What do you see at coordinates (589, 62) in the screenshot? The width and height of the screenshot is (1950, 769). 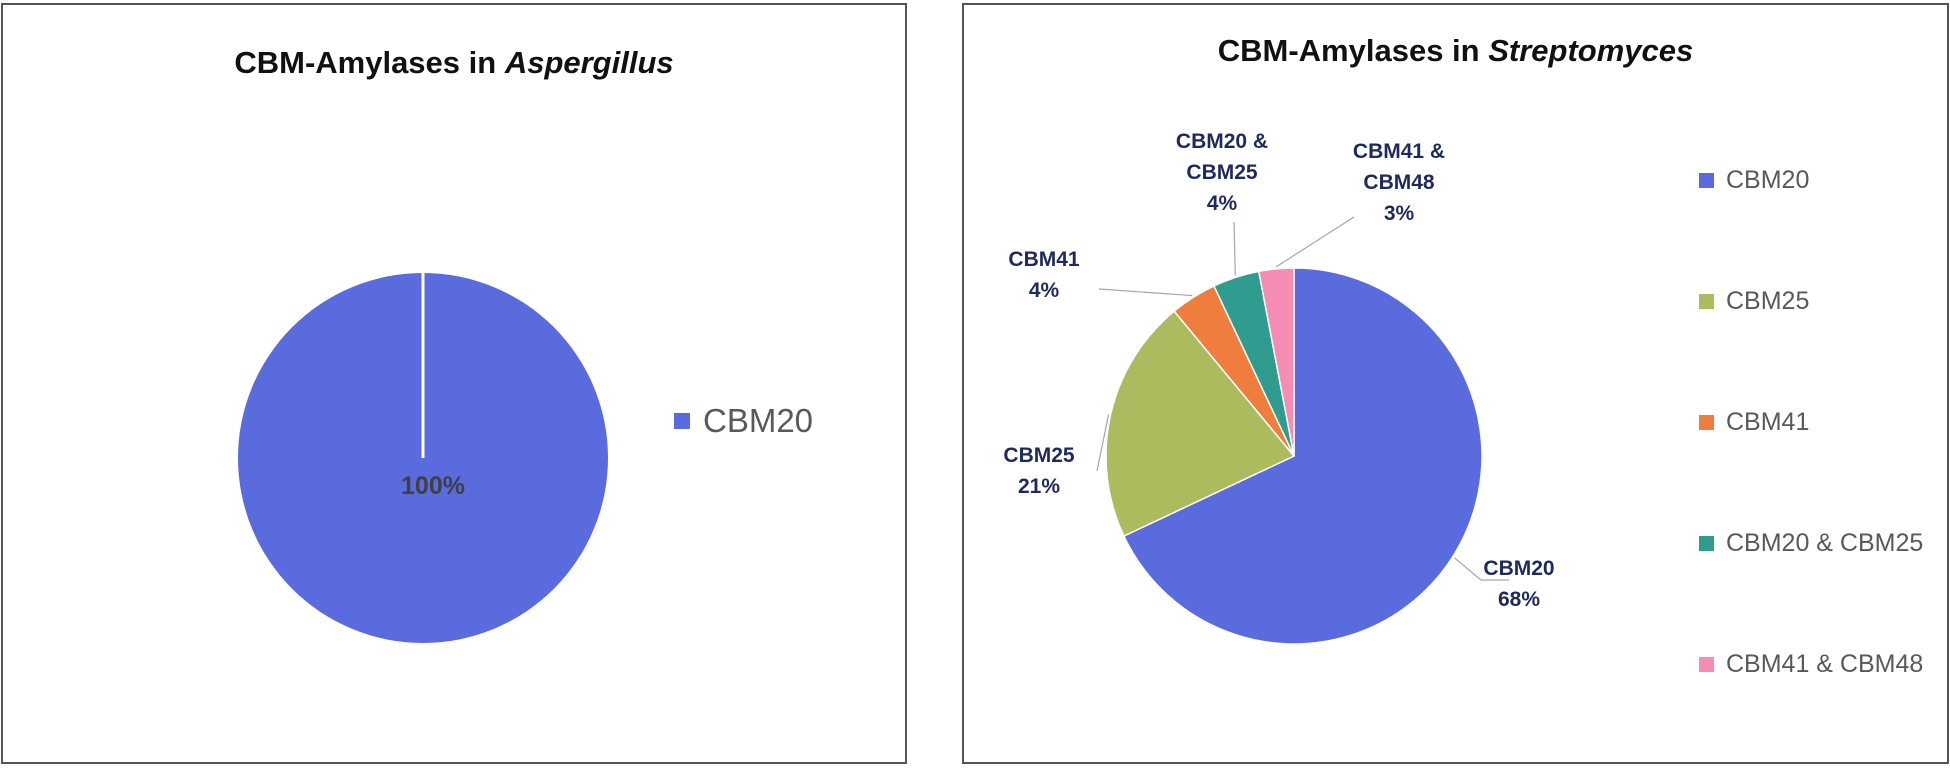 I see `chart-title-italic: Aspergillus` at bounding box center [589, 62].